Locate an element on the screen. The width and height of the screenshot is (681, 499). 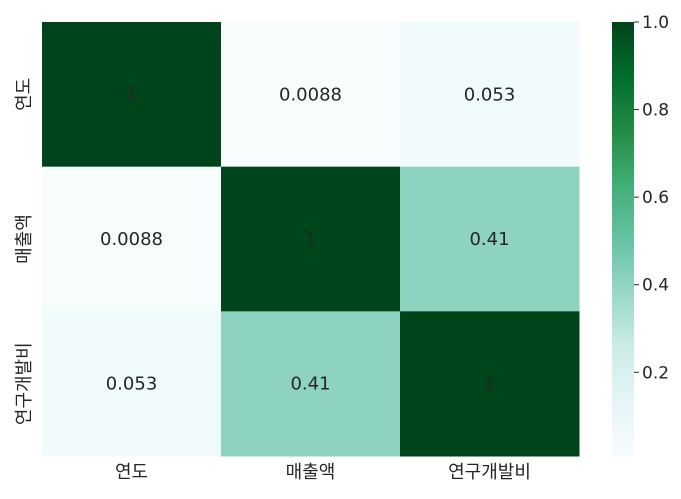
colorbar-tick-label: 0.2 is located at coordinates (655, 373).